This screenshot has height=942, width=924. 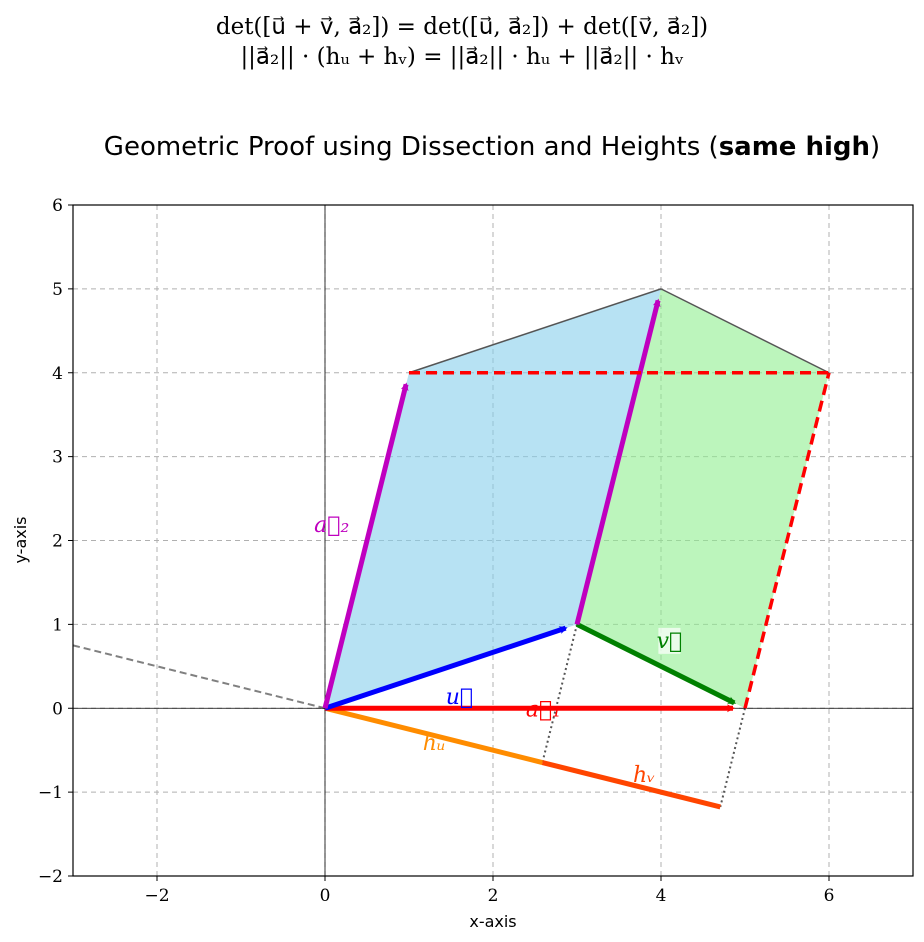 What do you see at coordinates (57, 625) in the screenshot?
I see `y-tick-label: 1` at bounding box center [57, 625].